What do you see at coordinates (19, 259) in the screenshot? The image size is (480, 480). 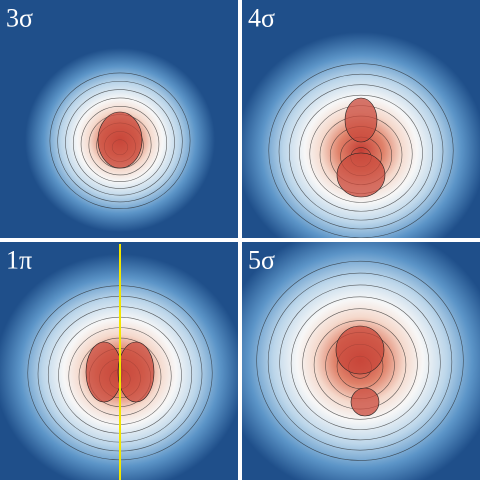 I see `panel-label: 1π` at bounding box center [19, 259].